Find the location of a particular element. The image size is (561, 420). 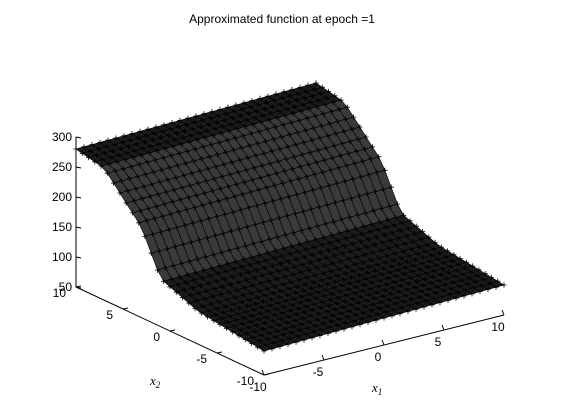

z-tick-mark is located at coordinates (78, 227).